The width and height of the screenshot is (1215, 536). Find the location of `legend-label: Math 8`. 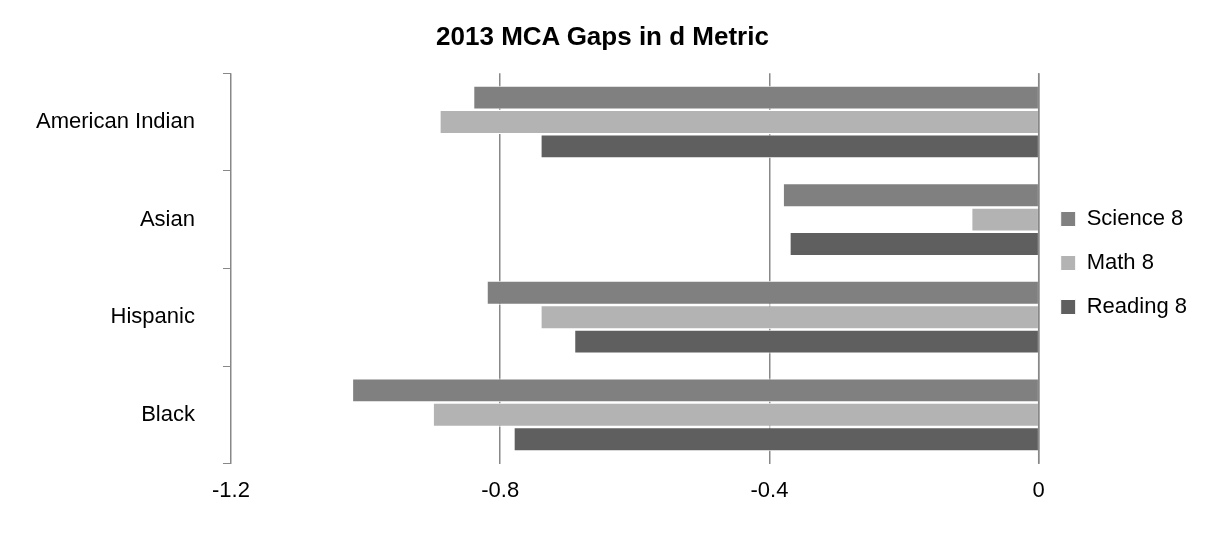

legend-label: Math 8 is located at coordinates (1120, 262).